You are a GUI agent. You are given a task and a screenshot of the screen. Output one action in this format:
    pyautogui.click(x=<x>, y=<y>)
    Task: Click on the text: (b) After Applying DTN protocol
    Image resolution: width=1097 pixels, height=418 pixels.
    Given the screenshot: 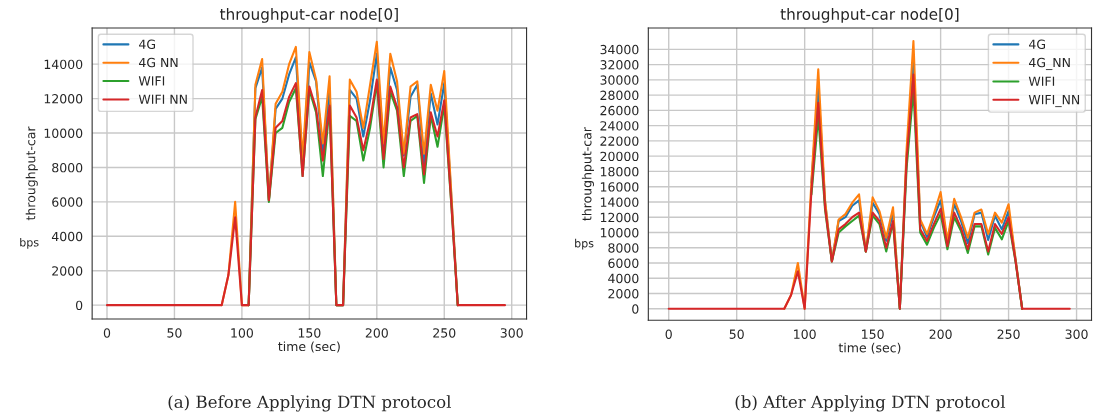 What is the action you would take?
    pyautogui.click(x=870, y=403)
    